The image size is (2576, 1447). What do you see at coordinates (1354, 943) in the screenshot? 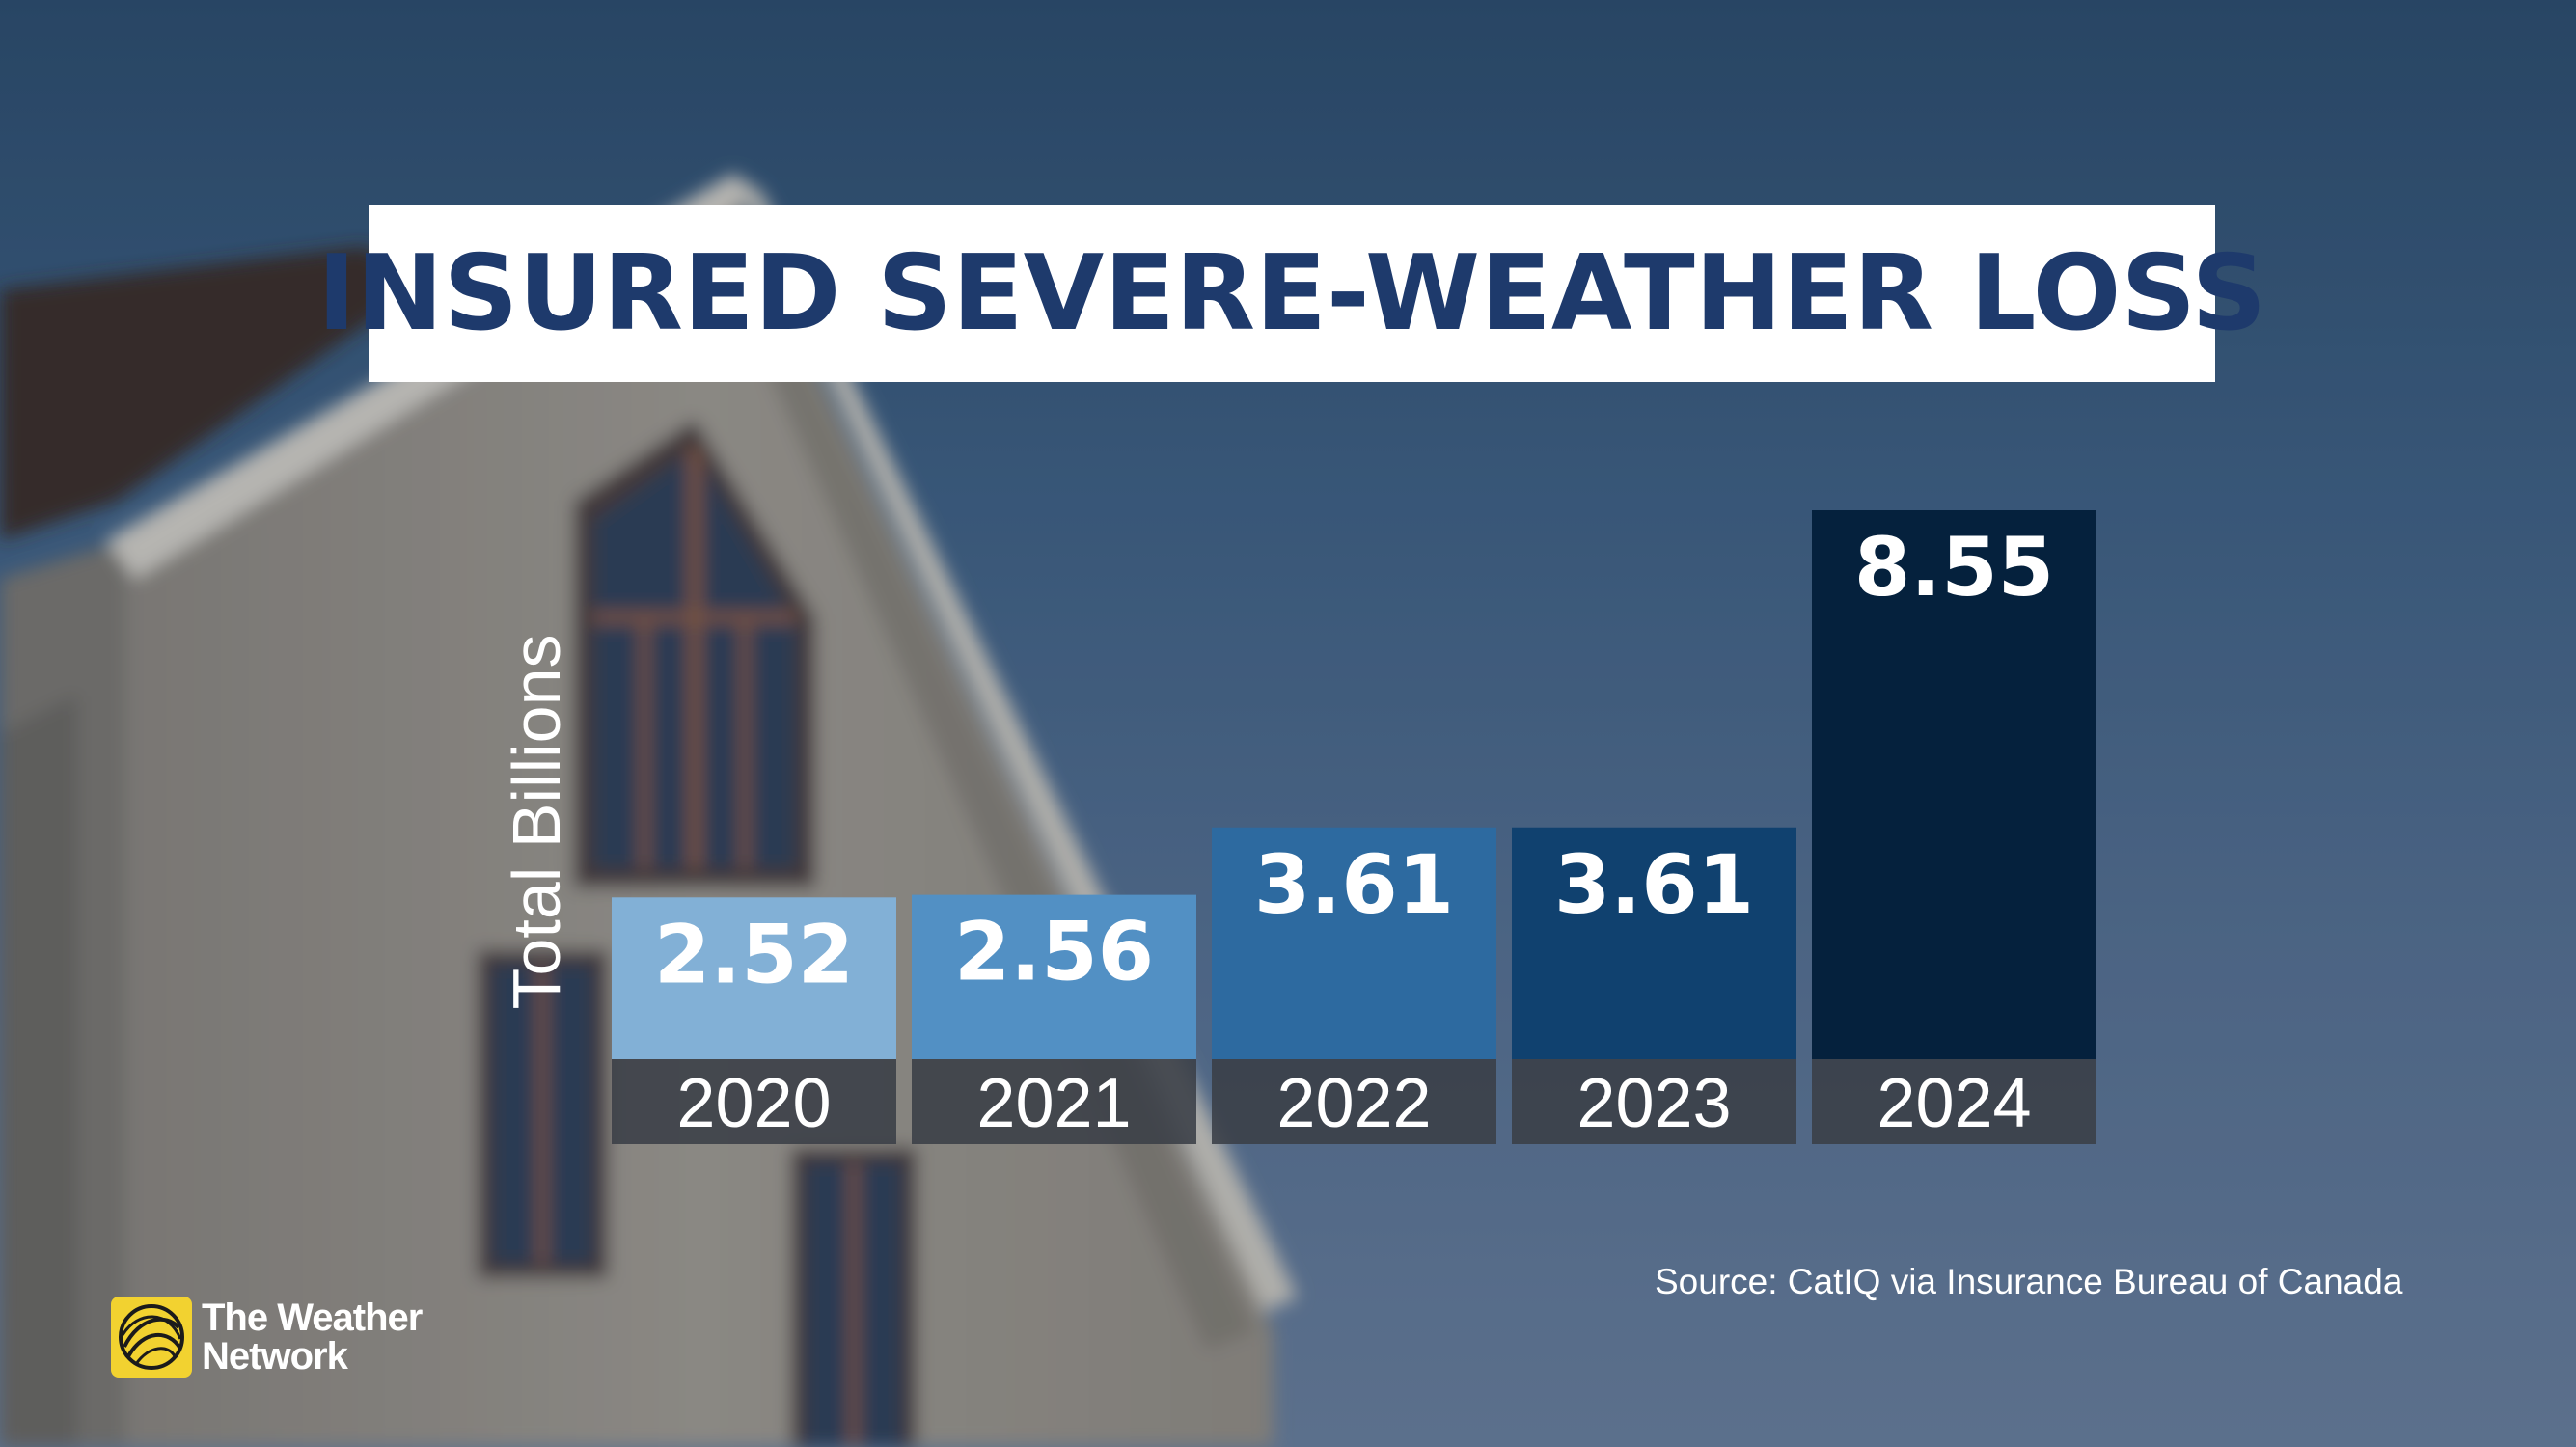
I see `bar-2022` at bounding box center [1354, 943].